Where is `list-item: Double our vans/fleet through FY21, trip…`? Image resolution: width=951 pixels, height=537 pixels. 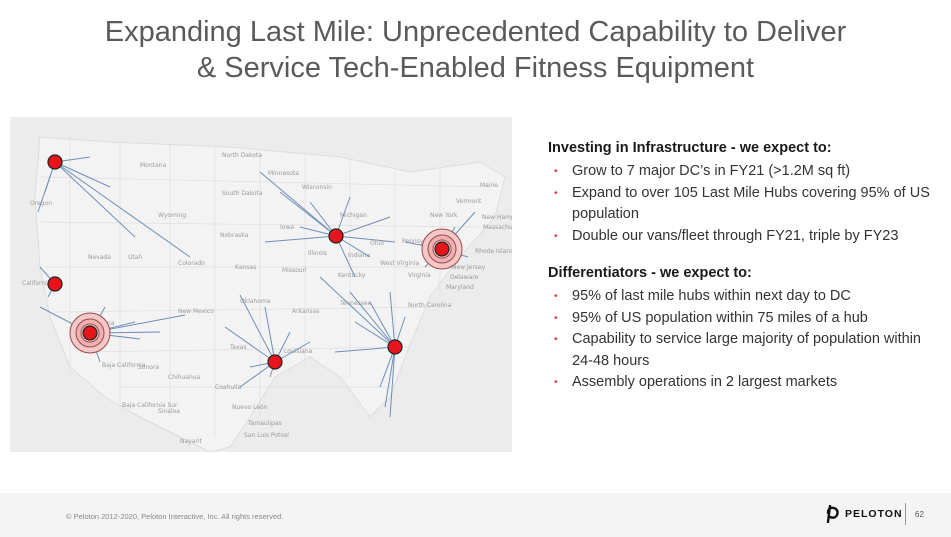 list-item: Double our vans/fleet through FY21, trip… is located at coordinates (745, 237).